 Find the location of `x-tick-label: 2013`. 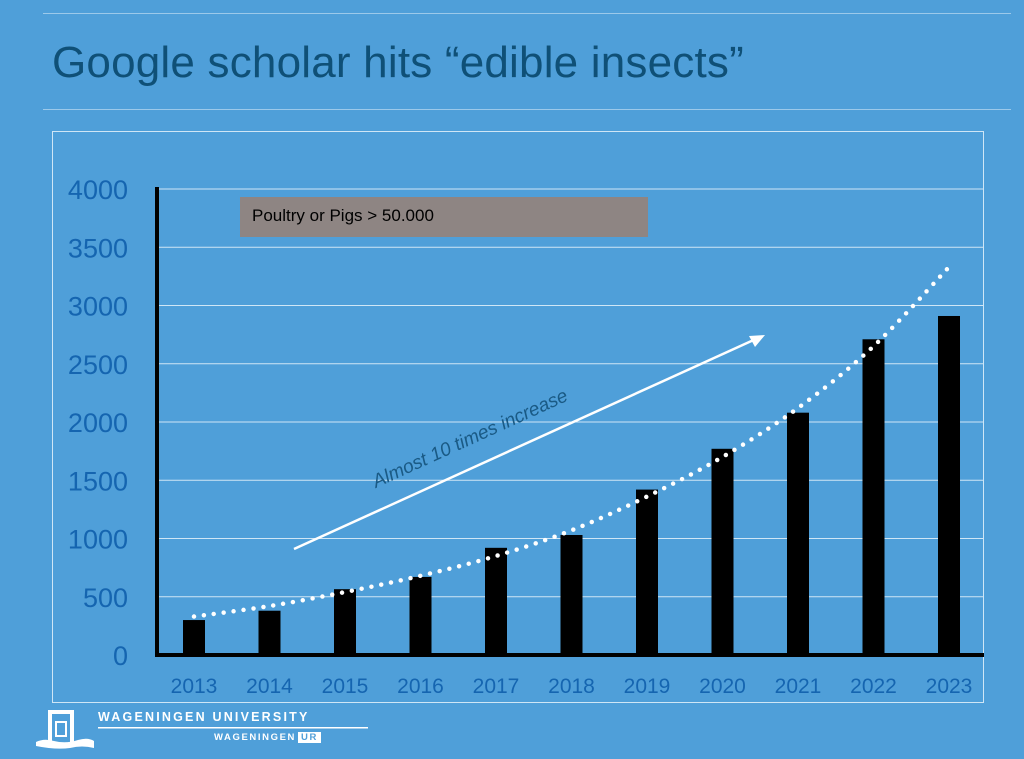

x-tick-label: 2013 is located at coordinates (194, 686).